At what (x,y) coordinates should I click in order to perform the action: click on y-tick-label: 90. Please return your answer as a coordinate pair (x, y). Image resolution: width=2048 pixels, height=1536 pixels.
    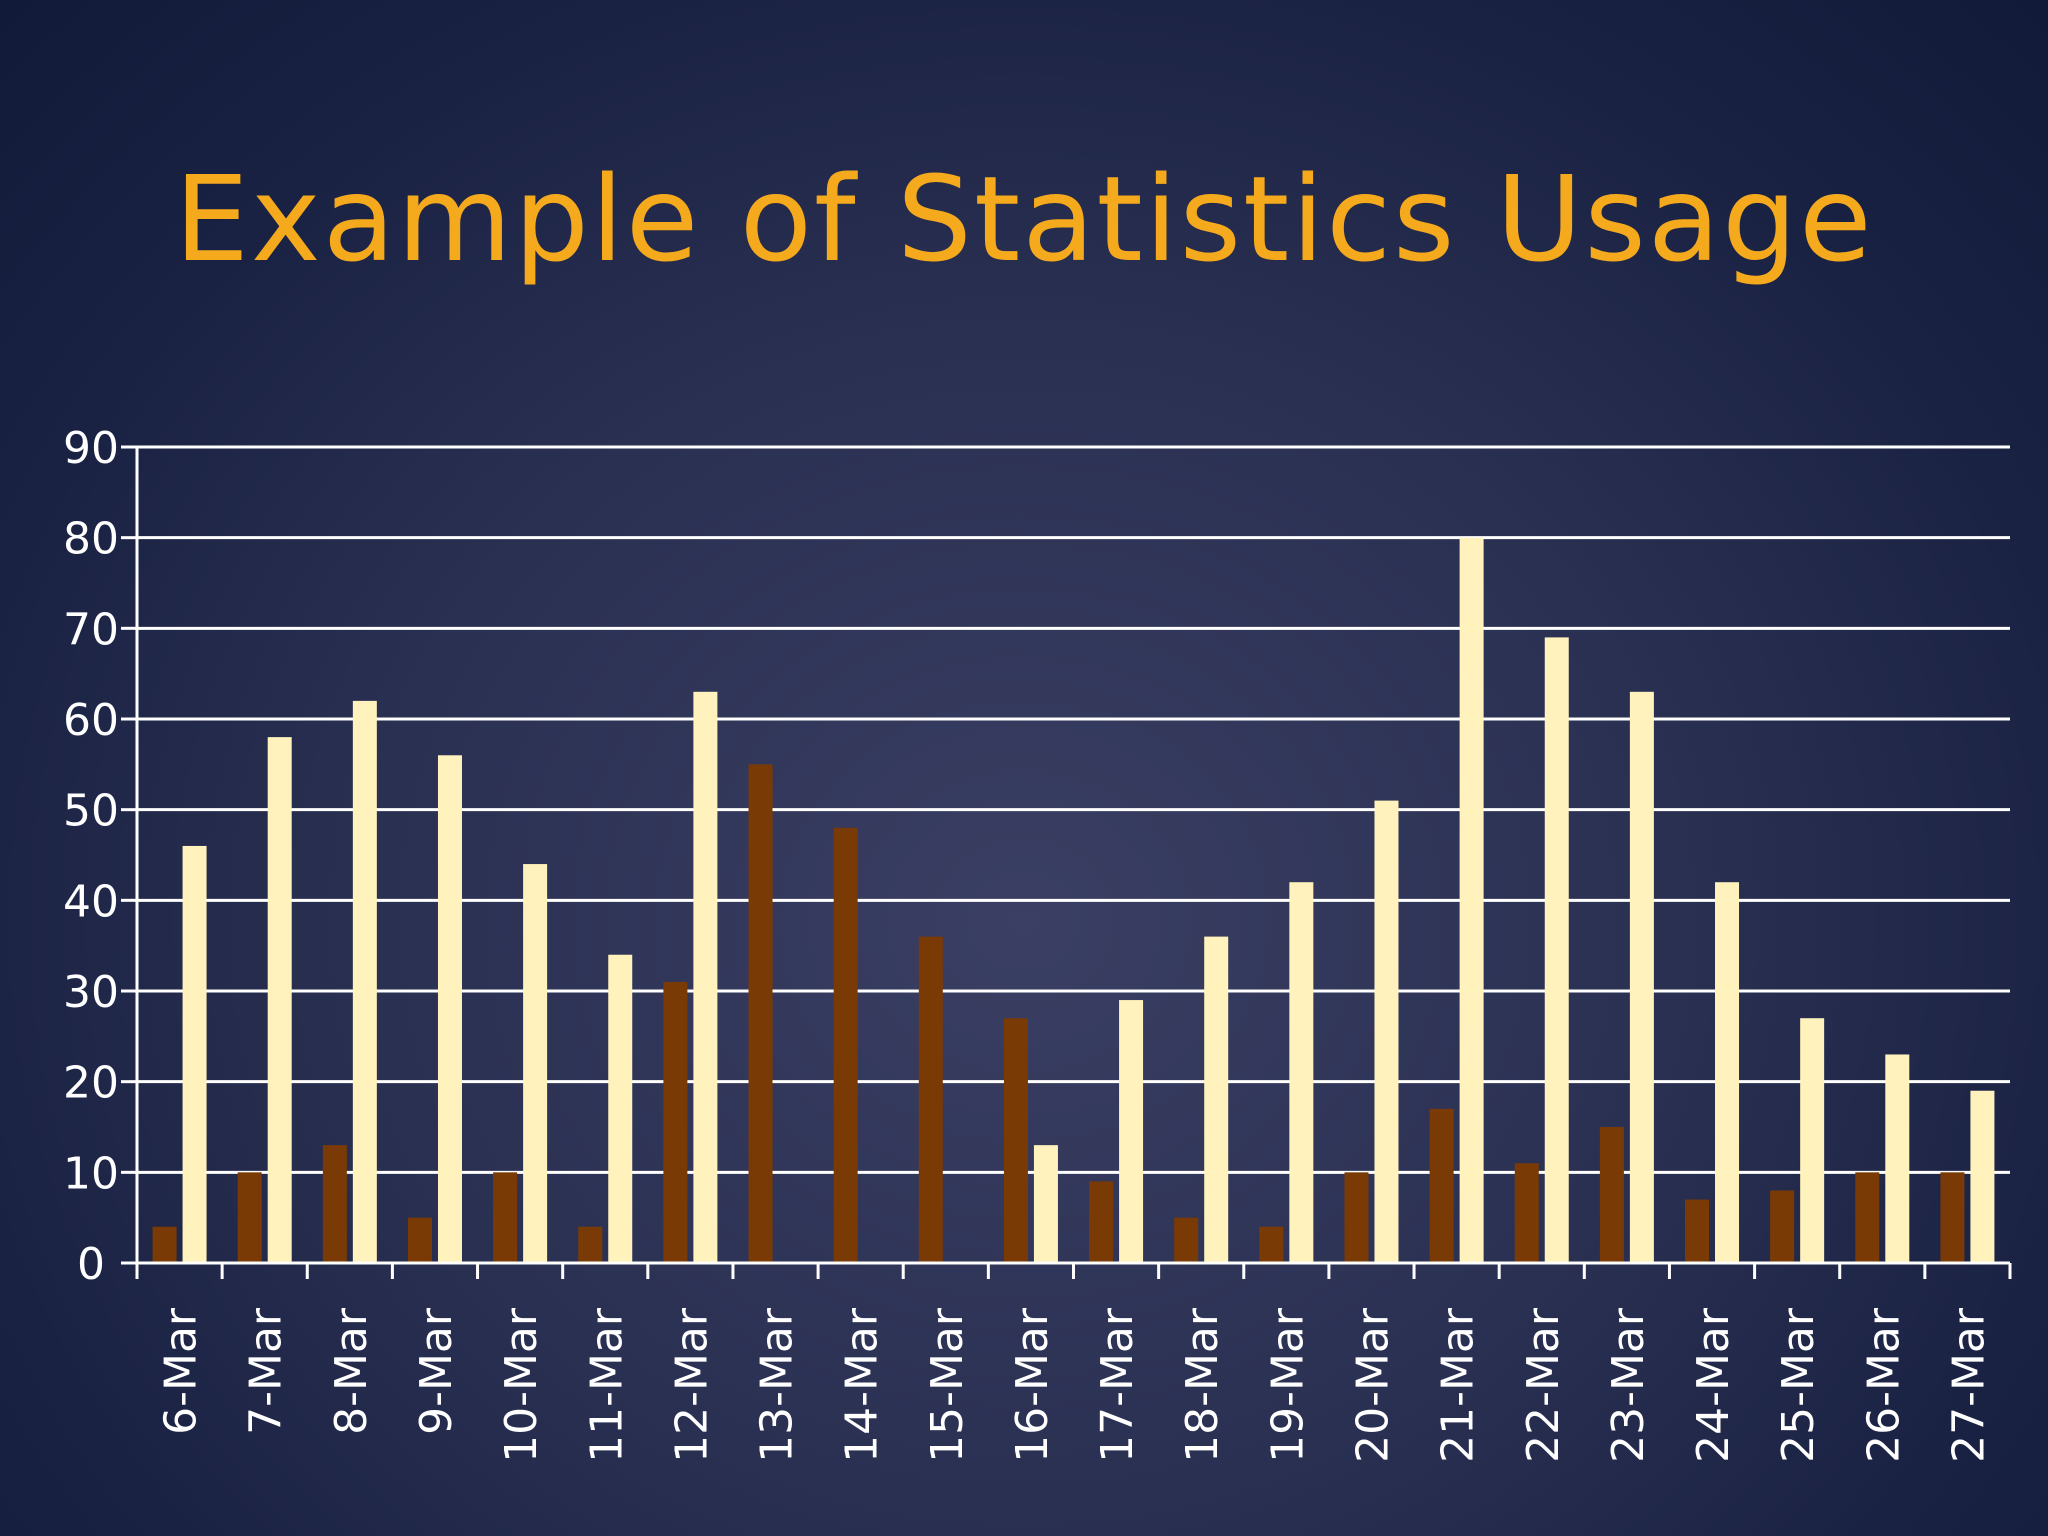
    Looking at the image, I should click on (91, 448).